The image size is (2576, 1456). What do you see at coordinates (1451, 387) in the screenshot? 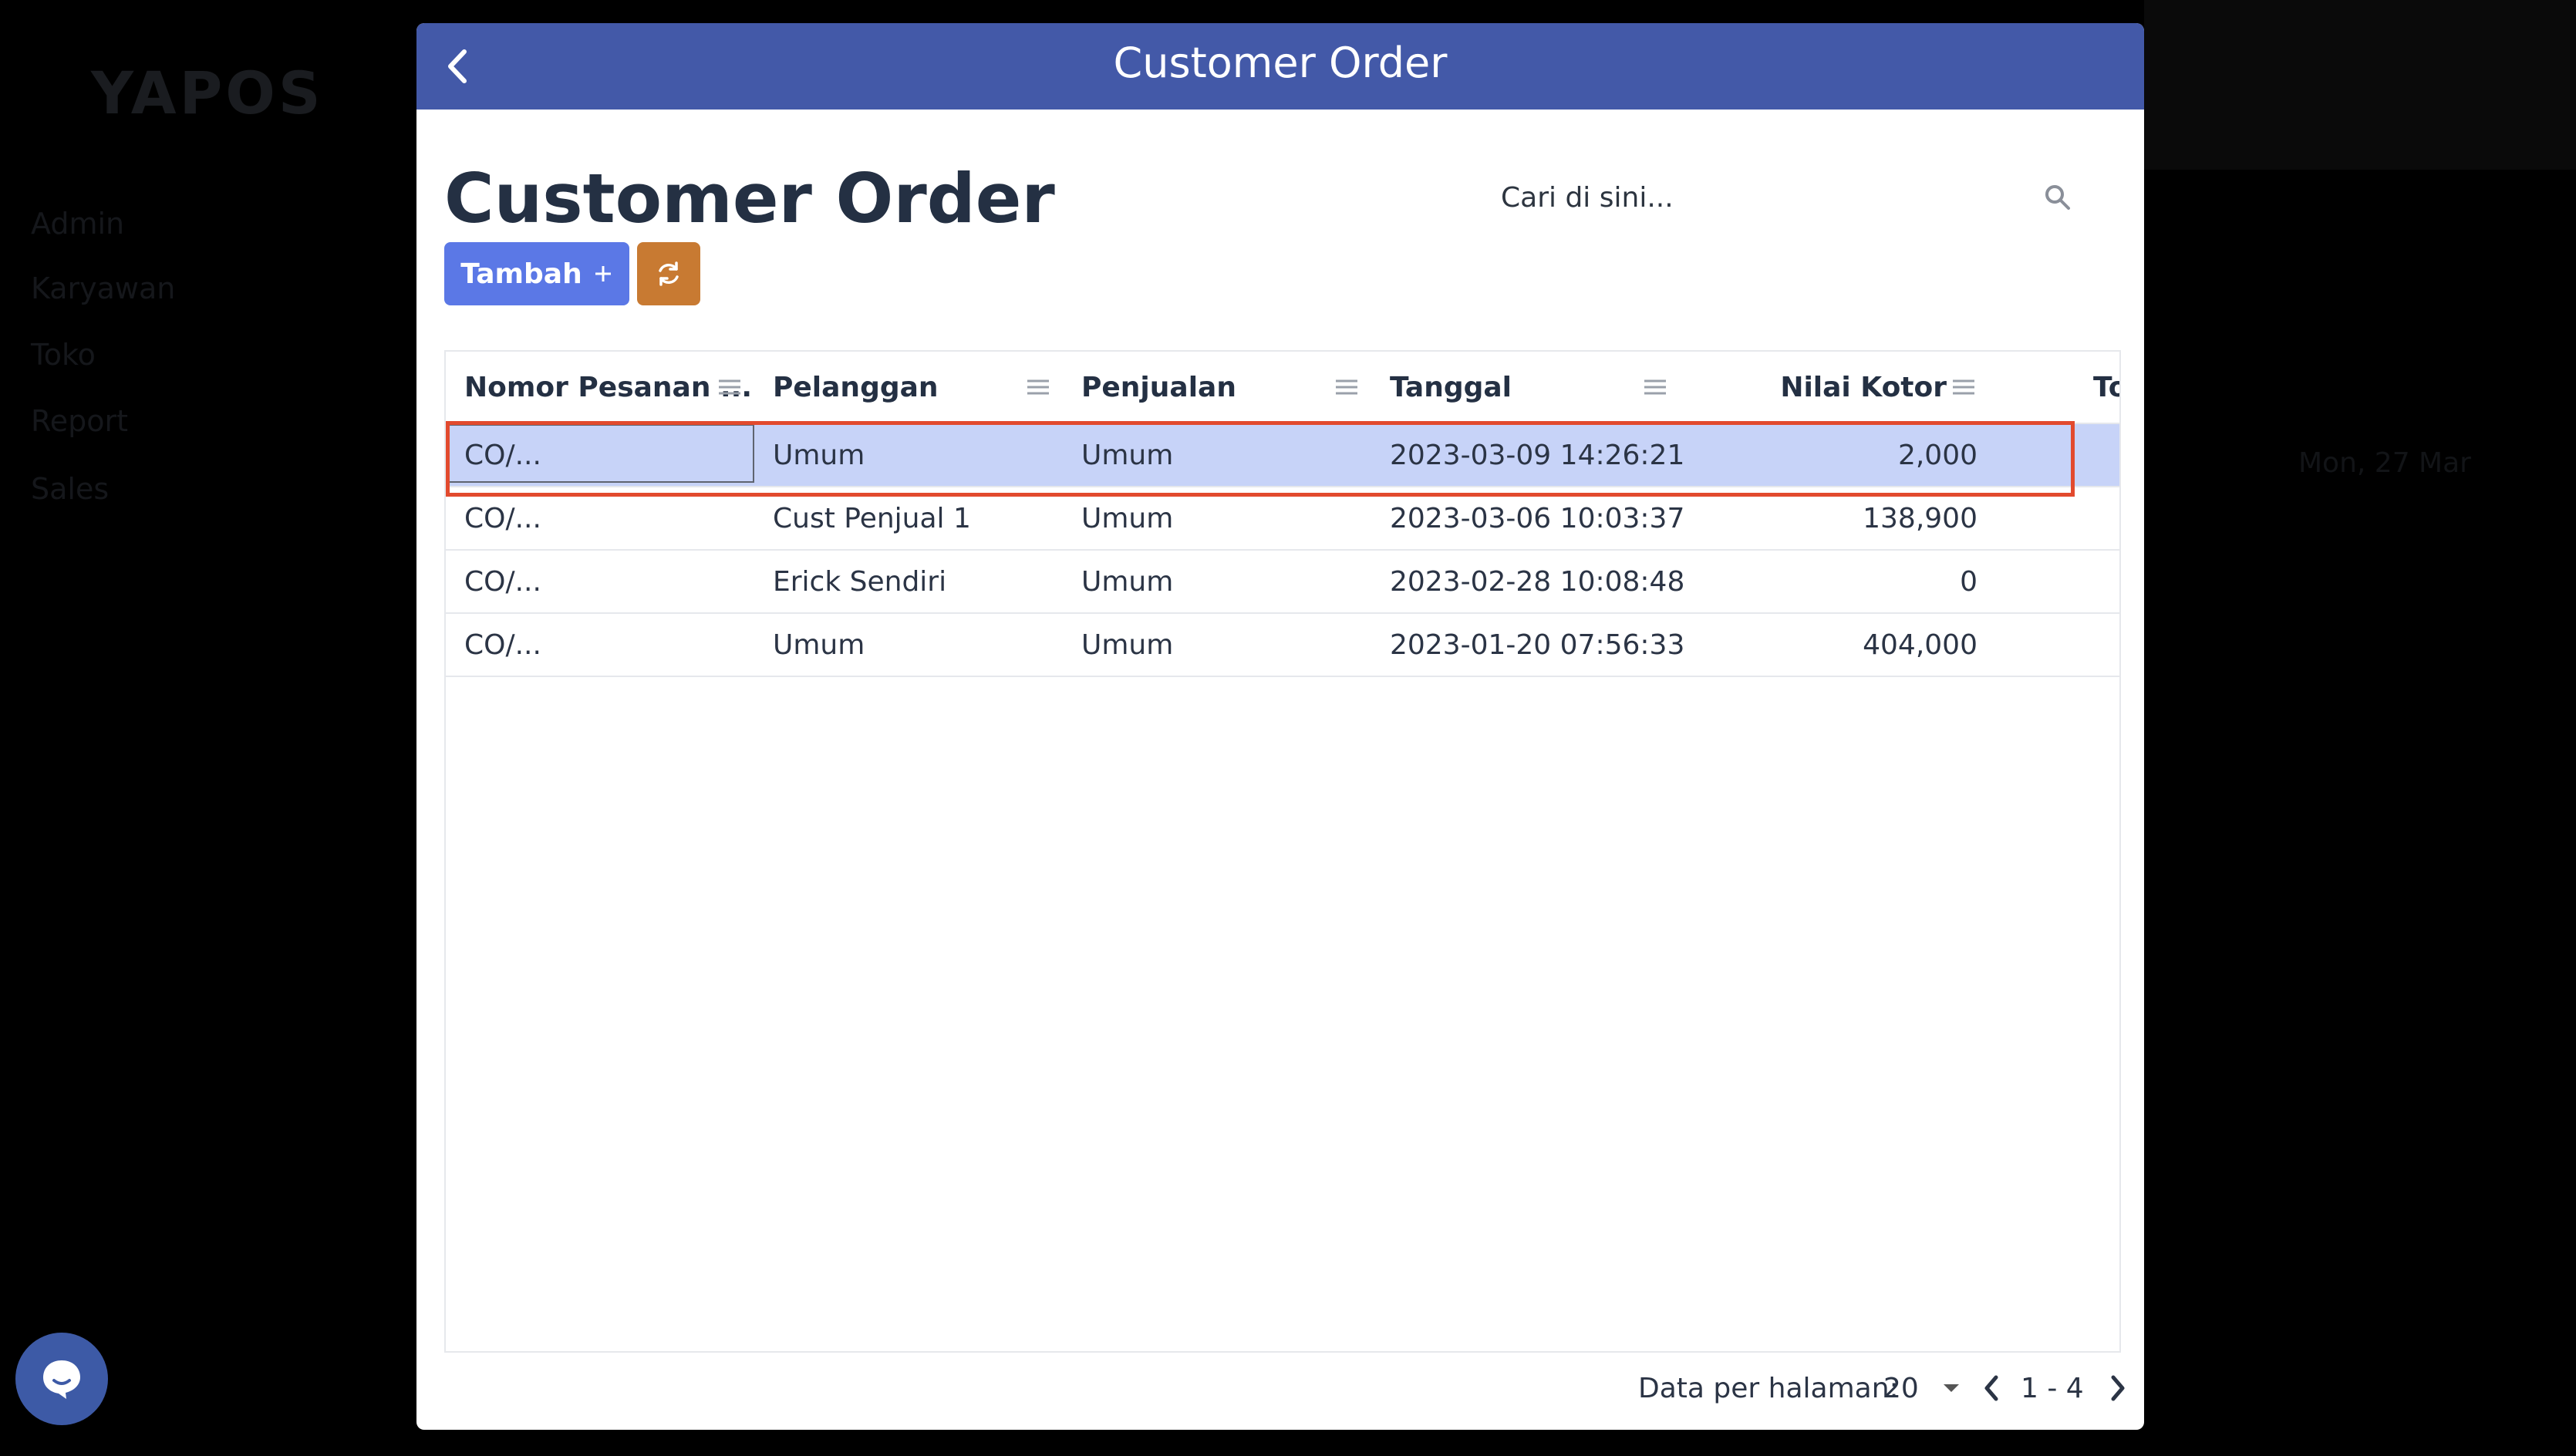
I see `column-header-date: Tanggal` at bounding box center [1451, 387].